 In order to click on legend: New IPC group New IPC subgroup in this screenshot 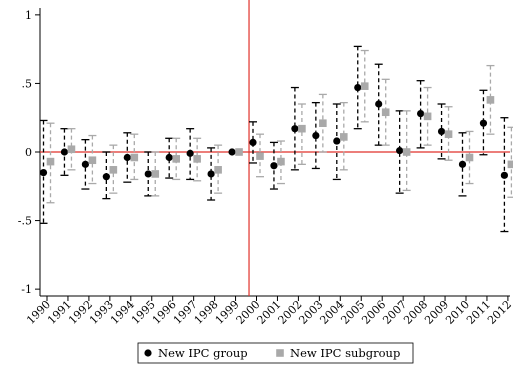, I will do `click(275, 353)`.